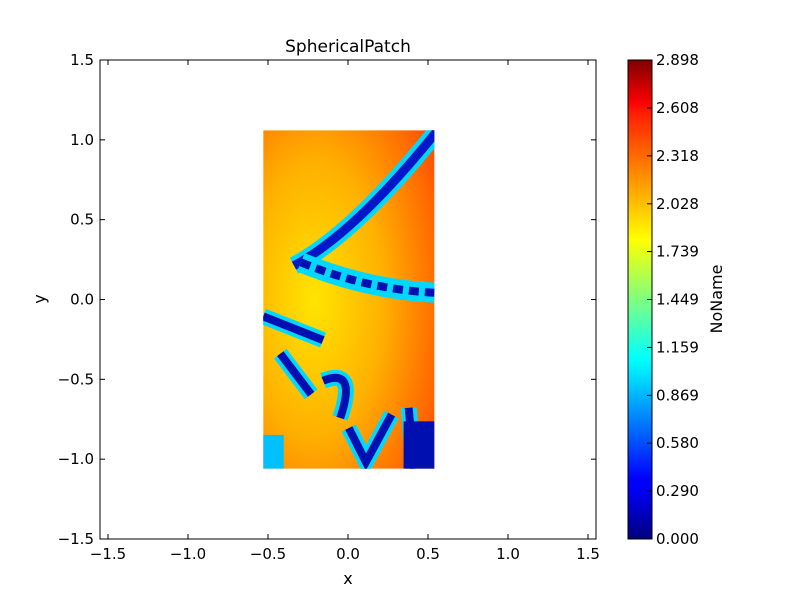 The image size is (800, 600). Describe the element at coordinates (82, 300) in the screenshot. I see `y-tick-label: 0.0` at that location.